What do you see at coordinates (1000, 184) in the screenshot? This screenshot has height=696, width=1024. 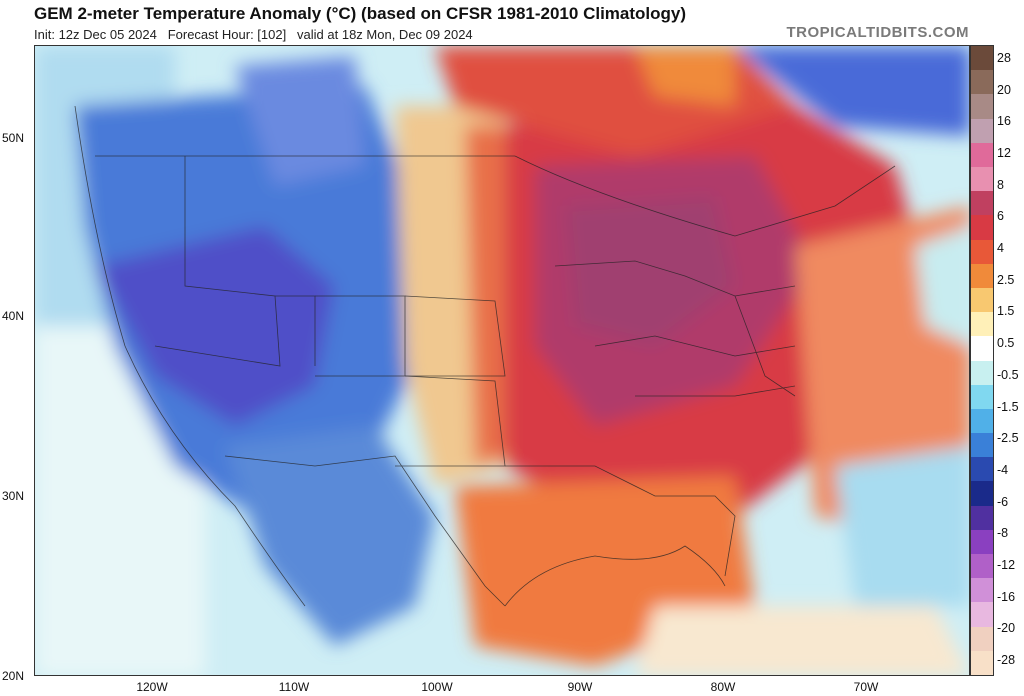 I see `colorbar-label: 8` at bounding box center [1000, 184].